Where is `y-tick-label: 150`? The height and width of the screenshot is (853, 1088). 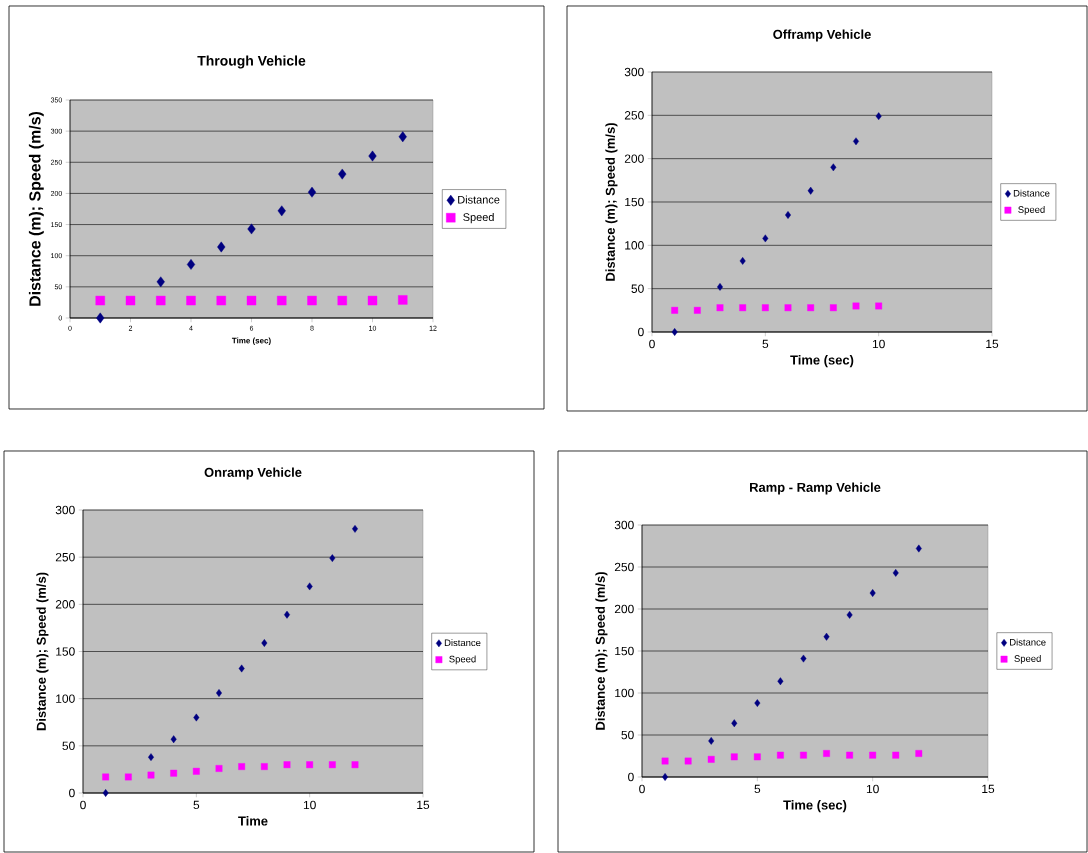
y-tick-label: 150 is located at coordinates (634, 202).